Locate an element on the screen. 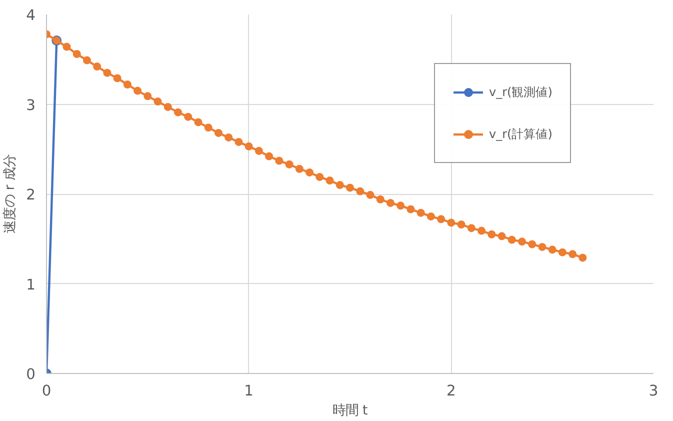 Image resolution: width=673 pixels, height=421 pixels. y-tick-label: 0 is located at coordinates (31, 374).